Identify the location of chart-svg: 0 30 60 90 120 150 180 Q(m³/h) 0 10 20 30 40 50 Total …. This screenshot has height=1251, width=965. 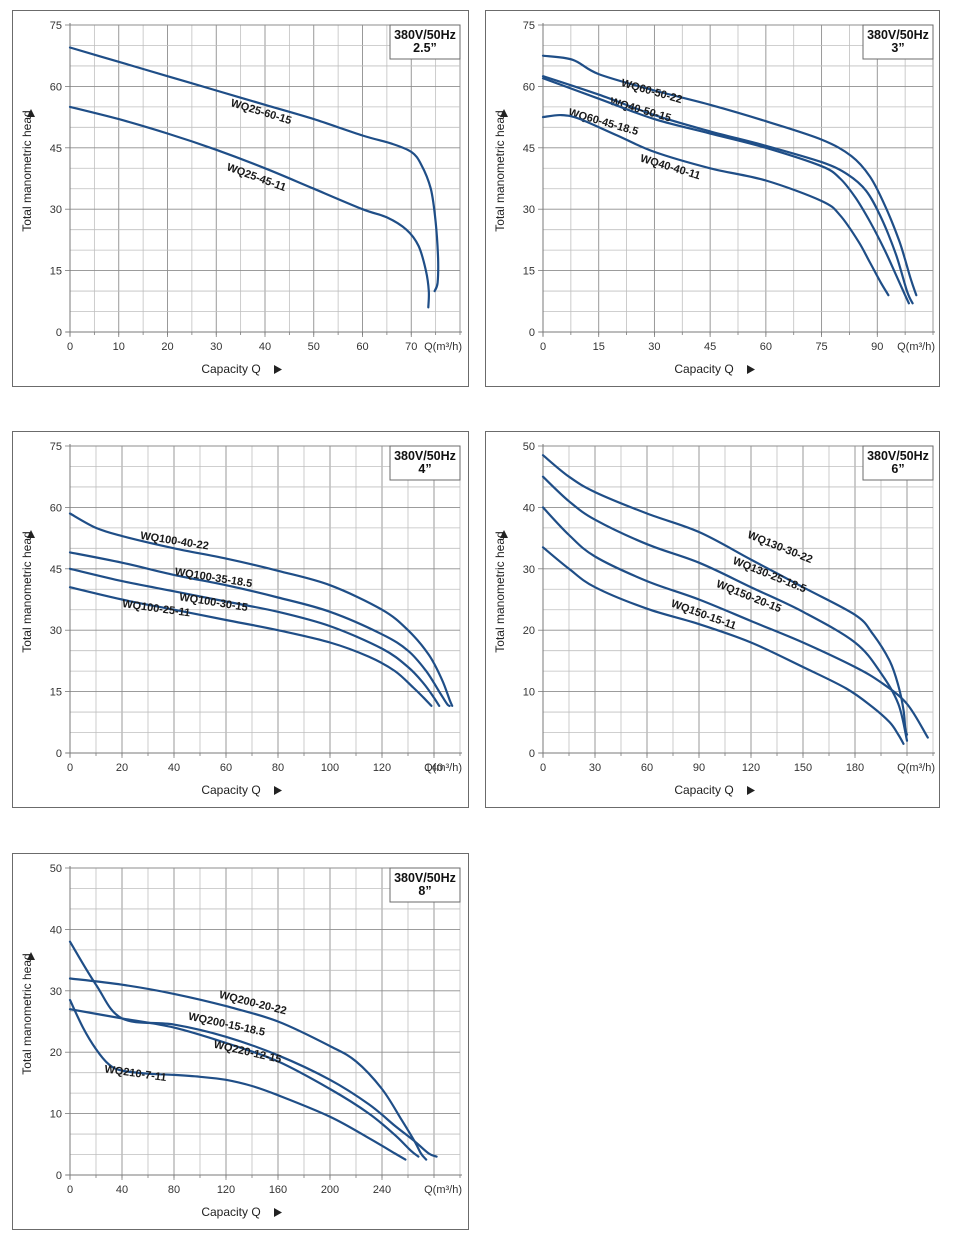
(714, 619).